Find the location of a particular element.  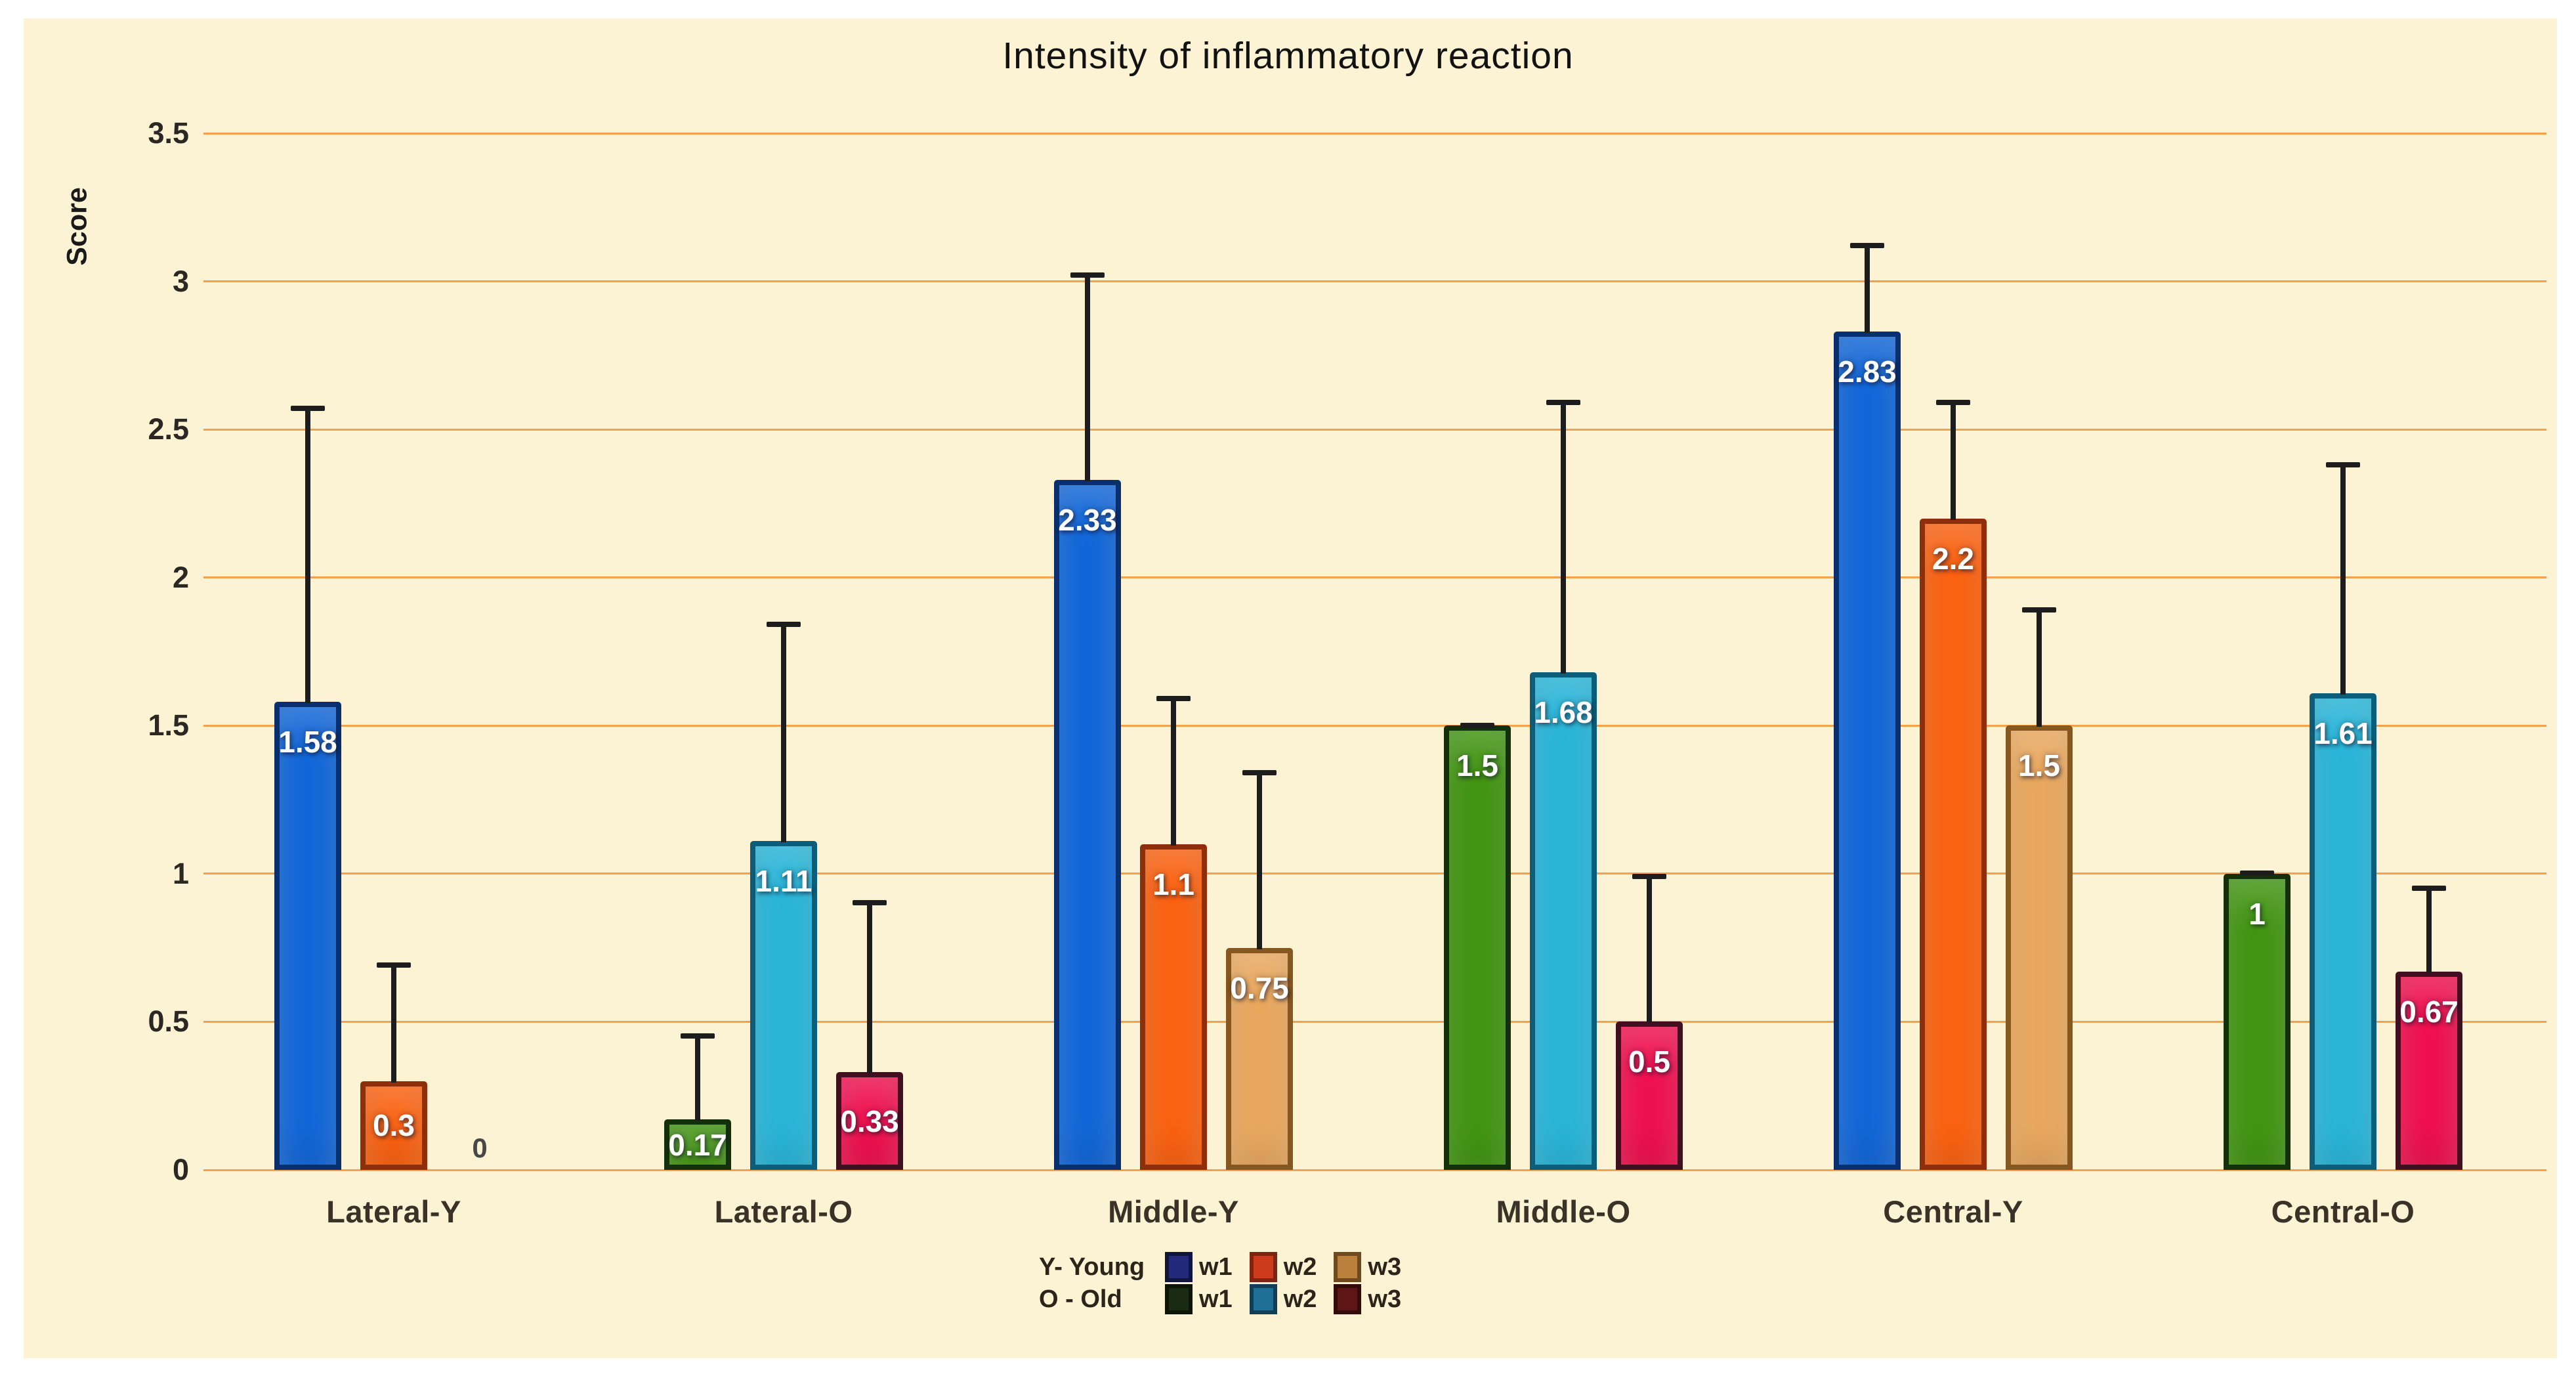

bar-central-y-w1 is located at coordinates (1867, 751).